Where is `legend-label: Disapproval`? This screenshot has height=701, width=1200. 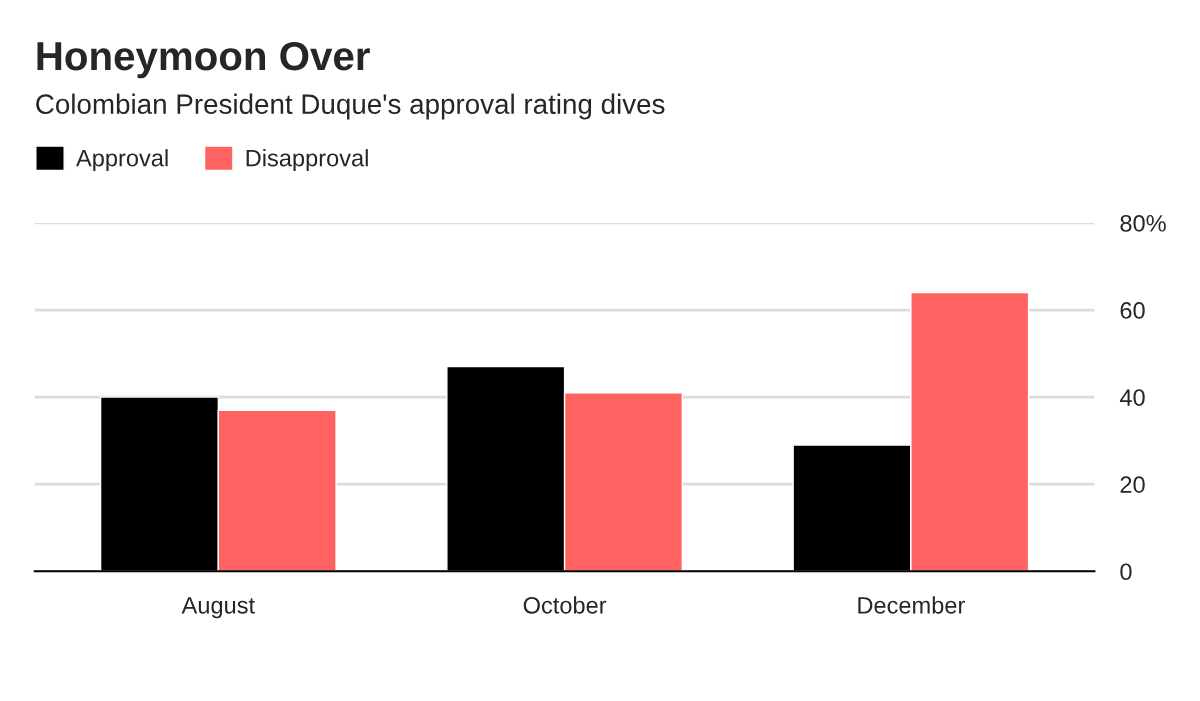 legend-label: Disapproval is located at coordinates (307, 160).